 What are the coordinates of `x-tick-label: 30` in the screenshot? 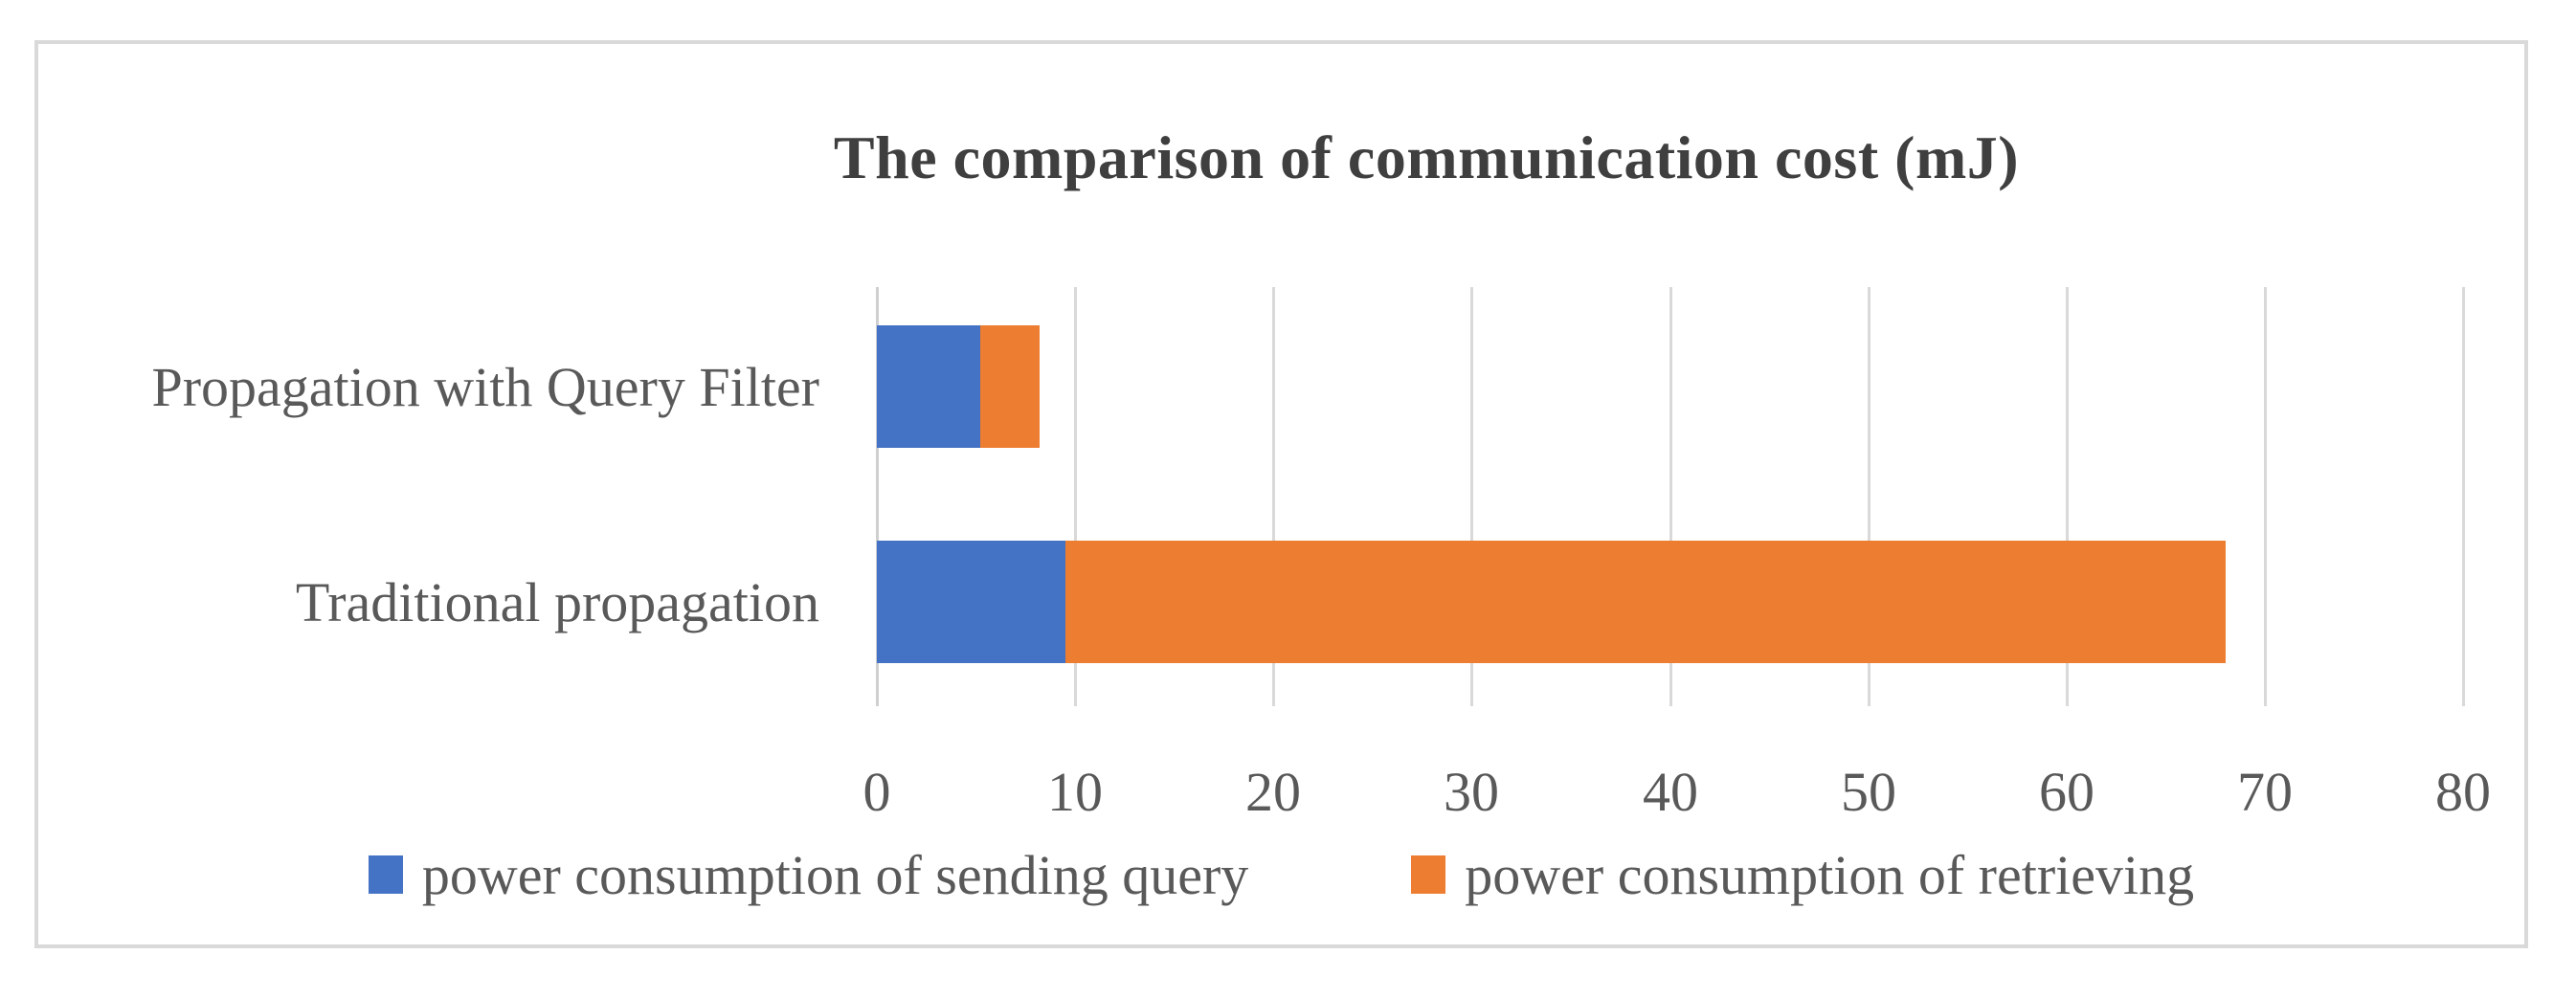 It's located at (1472, 792).